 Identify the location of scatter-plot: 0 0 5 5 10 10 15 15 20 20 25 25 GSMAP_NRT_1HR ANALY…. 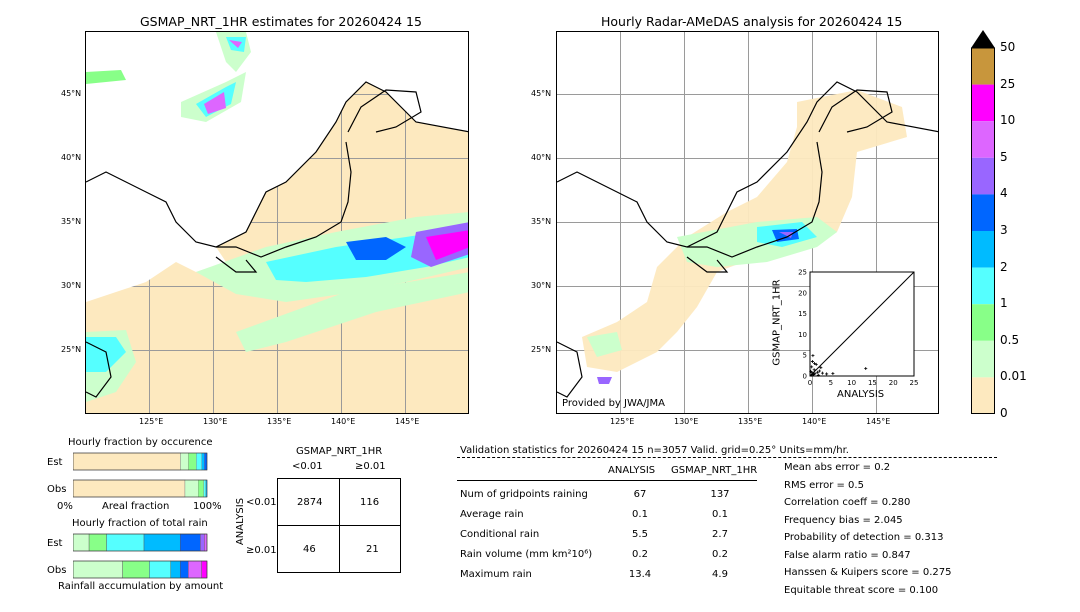
(846, 332).